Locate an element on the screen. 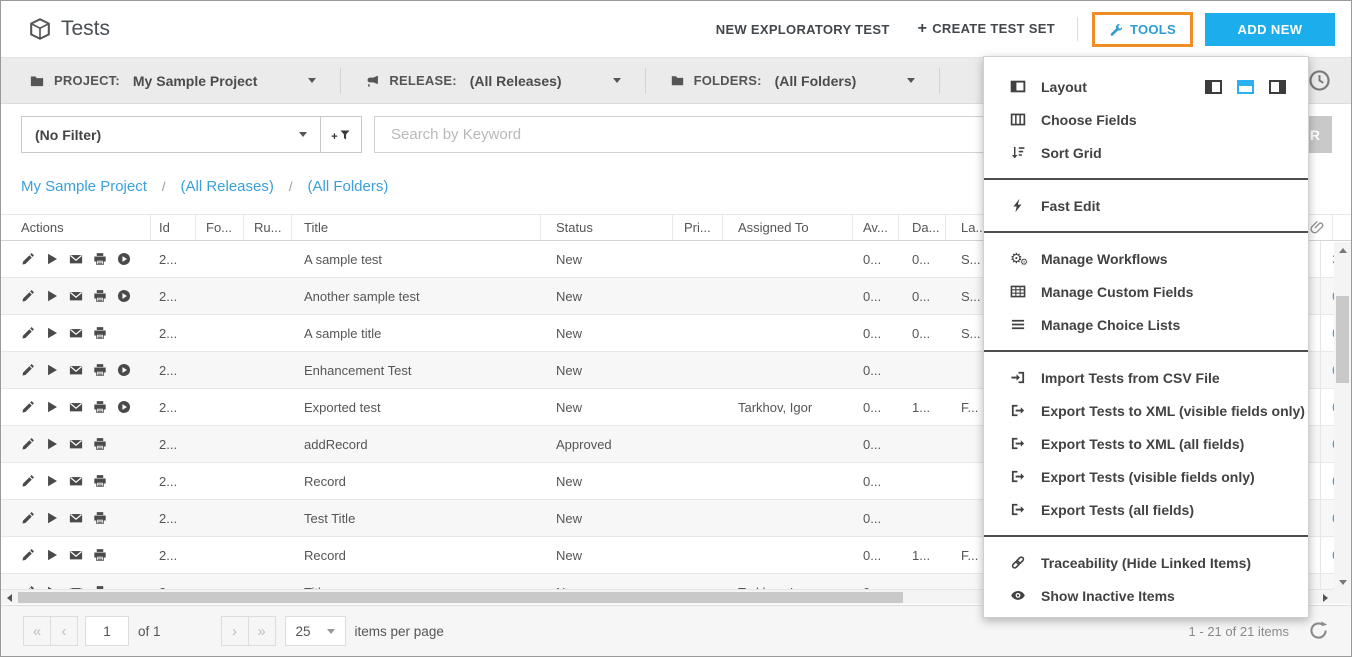 The height and width of the screenshot is (657, 1352). vertical-scroll-thumb is located at coordinates (1342, 339).